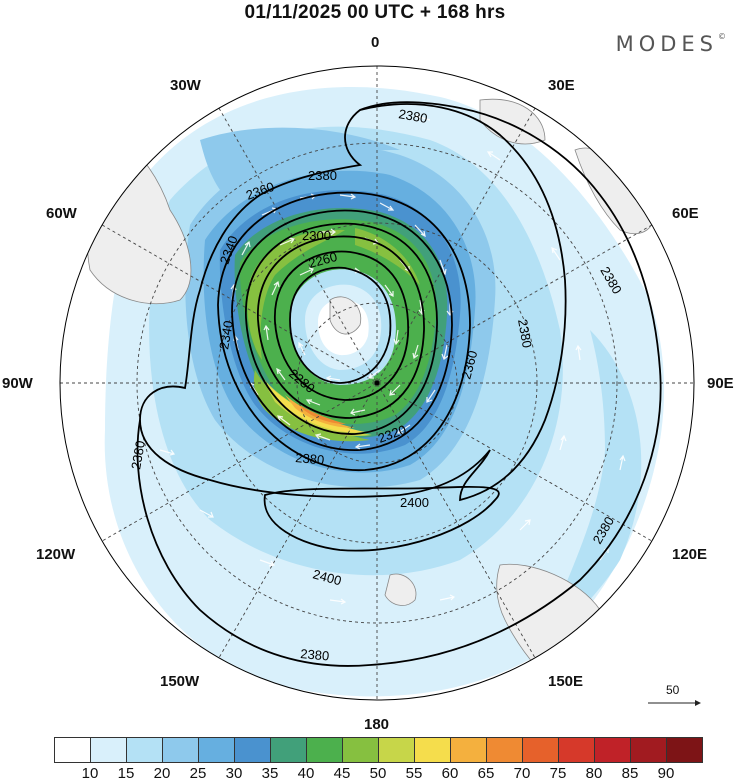  Describe the element at coordinates (126, 773) in the screenshot. I see `colorbar-label: 15` at that location.